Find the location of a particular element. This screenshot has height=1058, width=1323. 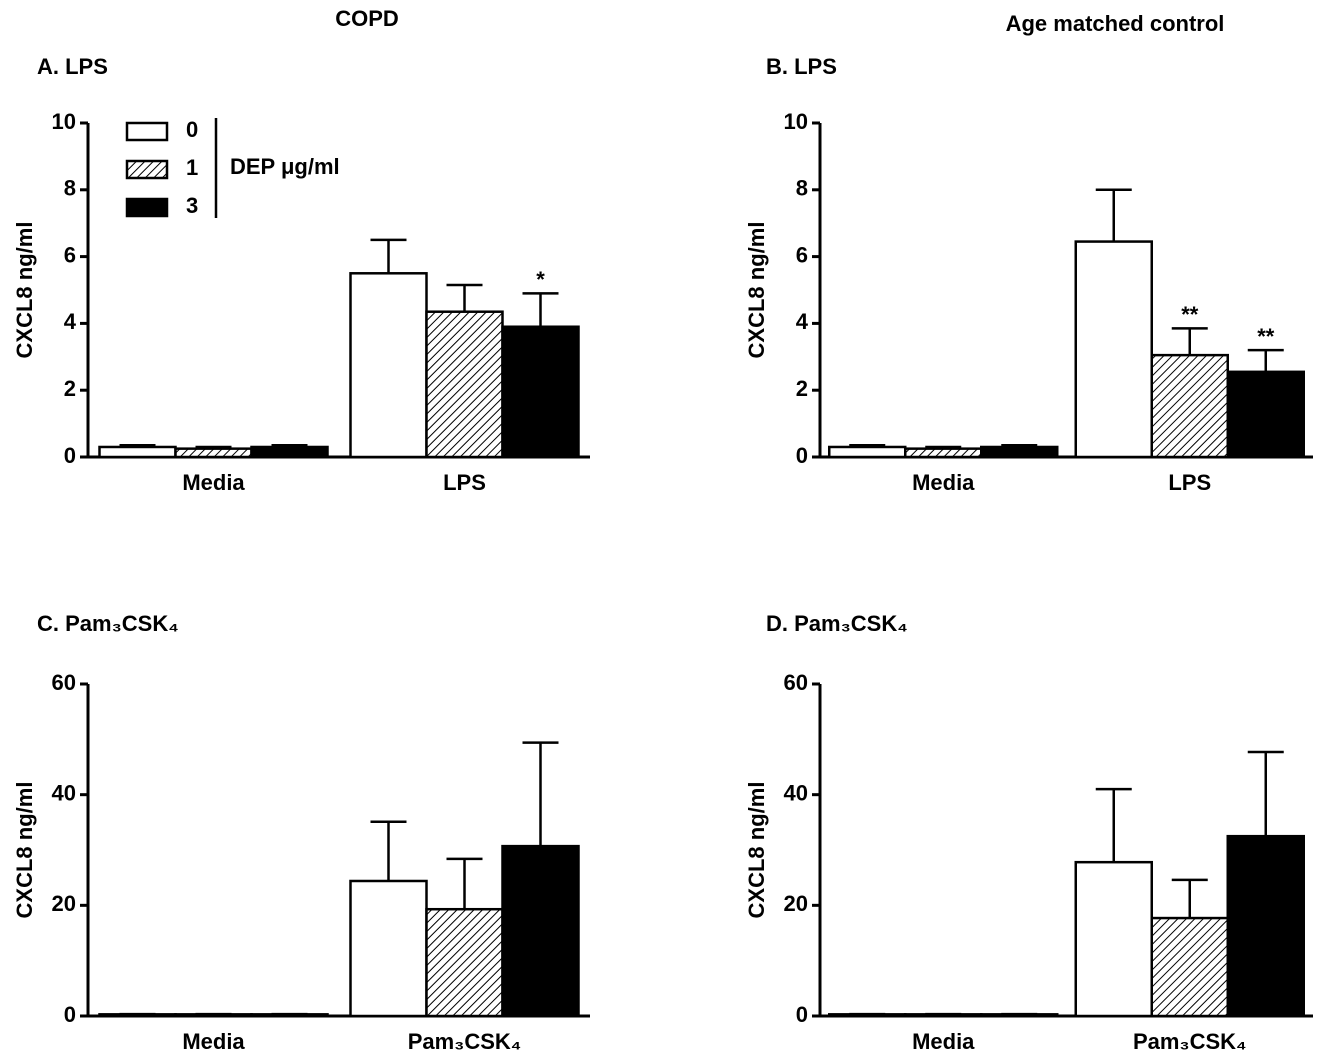

legend-label: 1 is located at coordinates (192, 167).